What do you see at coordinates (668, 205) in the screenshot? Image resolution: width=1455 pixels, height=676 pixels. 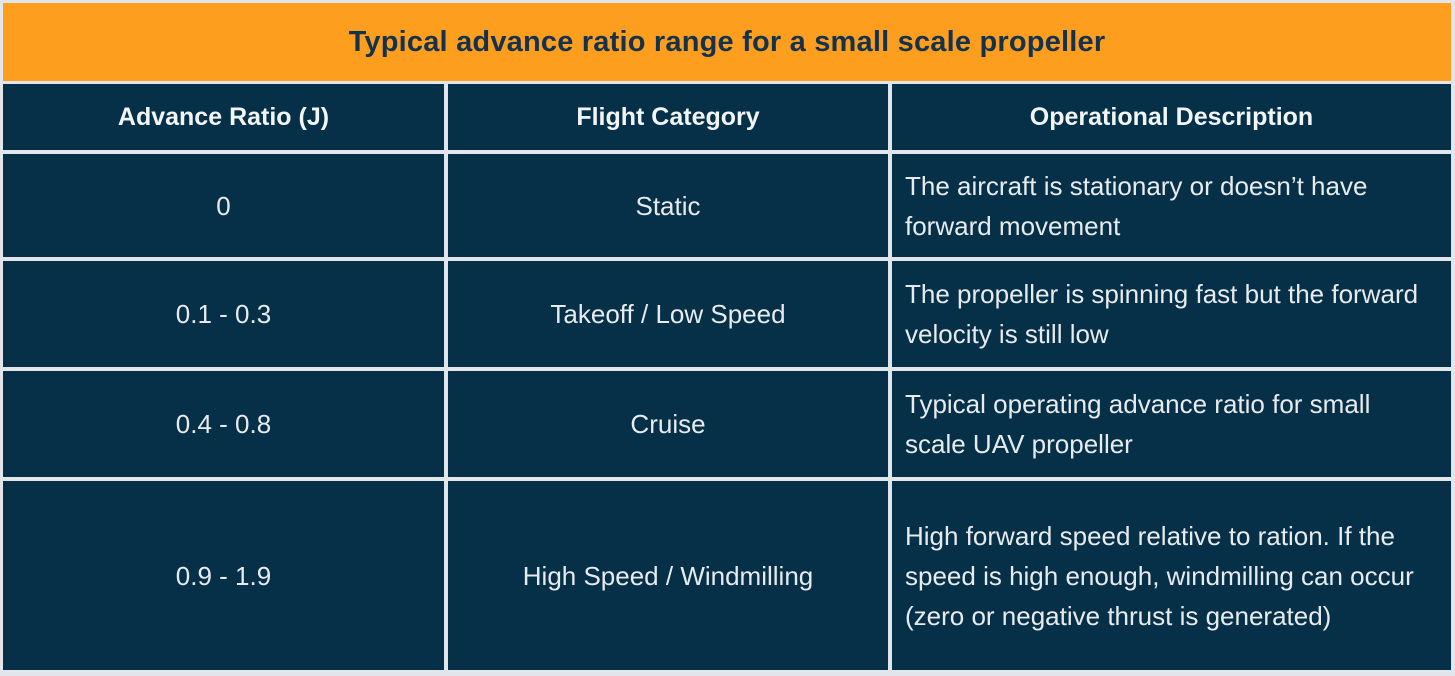 I see `row1-flight-category-cell: Static` at bounding box center [668, 205].